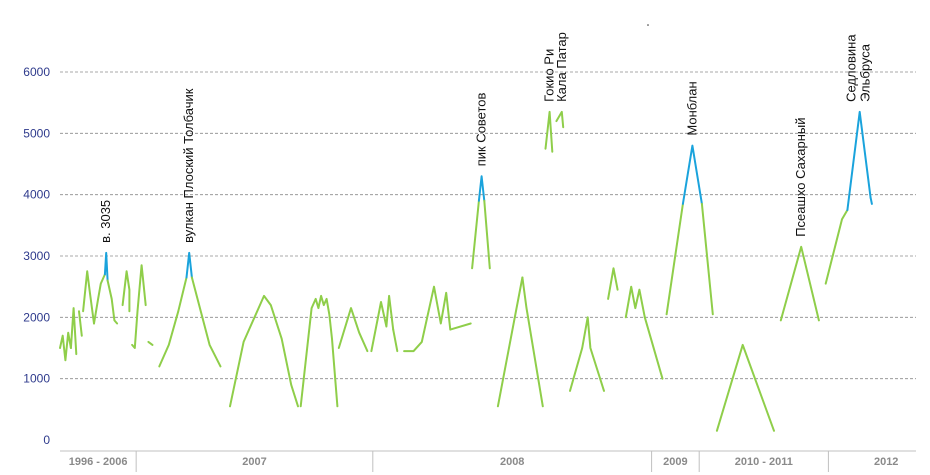 The image size is (930, 475). I want to click on x-category-label: 2009, so click(675, 462).